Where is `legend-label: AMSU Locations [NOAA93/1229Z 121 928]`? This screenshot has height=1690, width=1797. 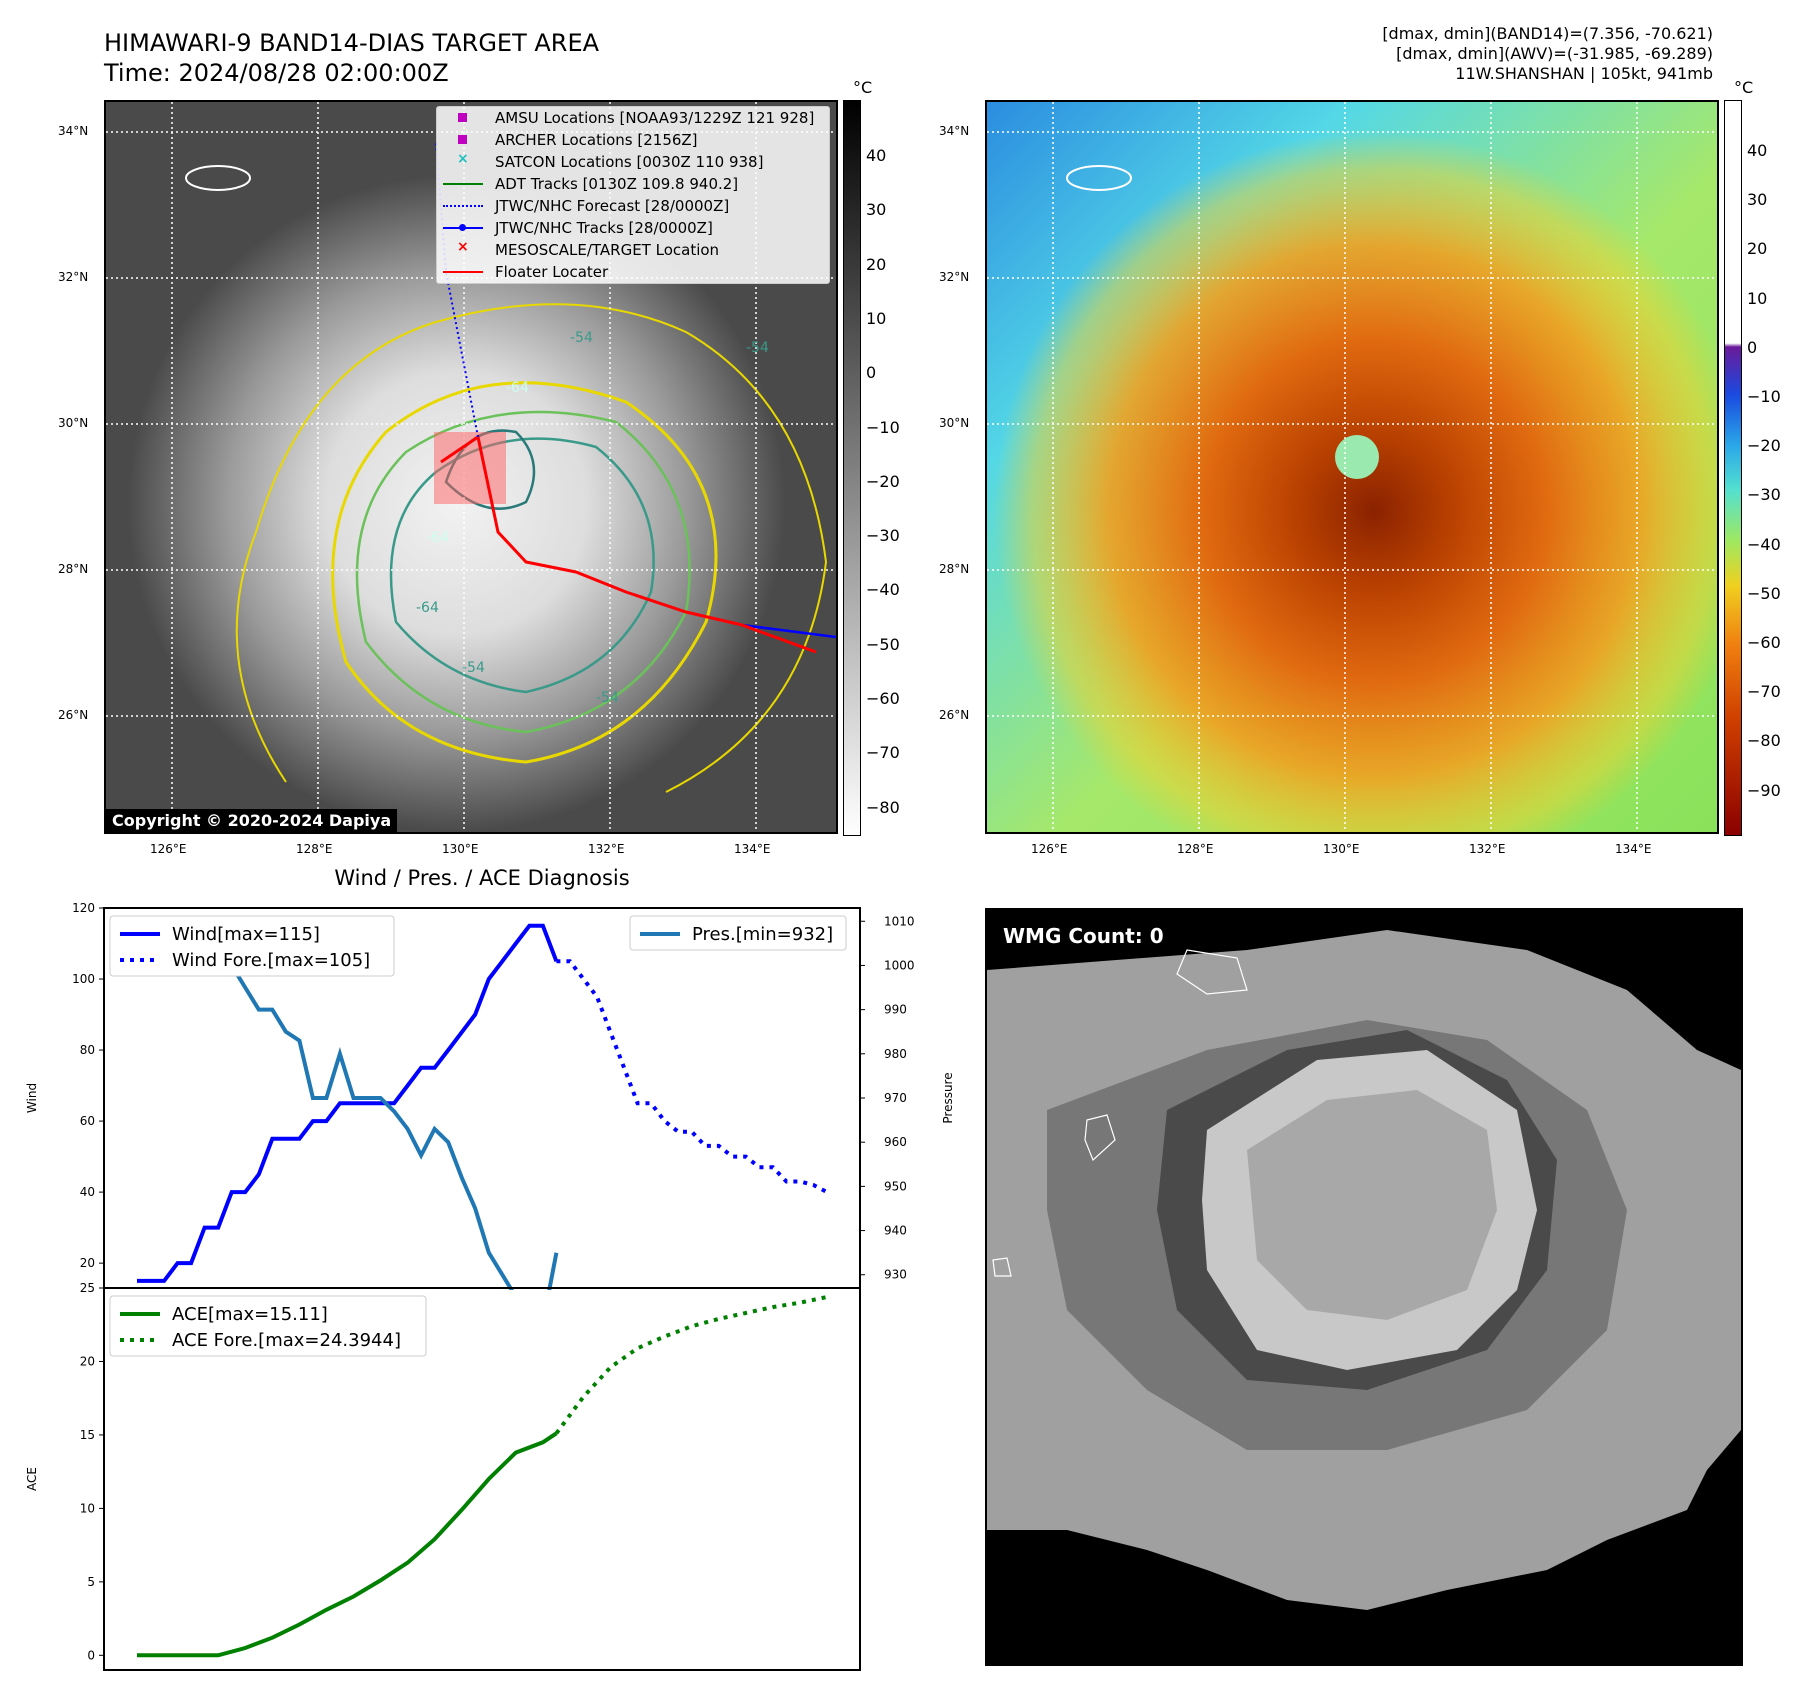
legend-label: AMSU Locations [NOAA93/1229Z 121 928] is located at coordinates (655, 118).